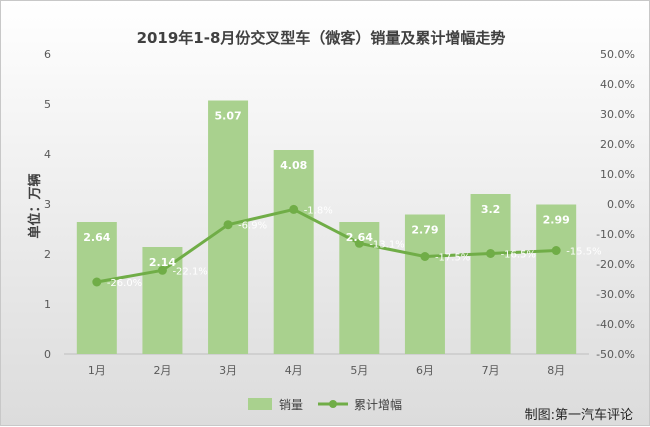  Describe the element at coordinates (124, 283) in the screenshot. I see `line-data-label: -26.0%` at that location.